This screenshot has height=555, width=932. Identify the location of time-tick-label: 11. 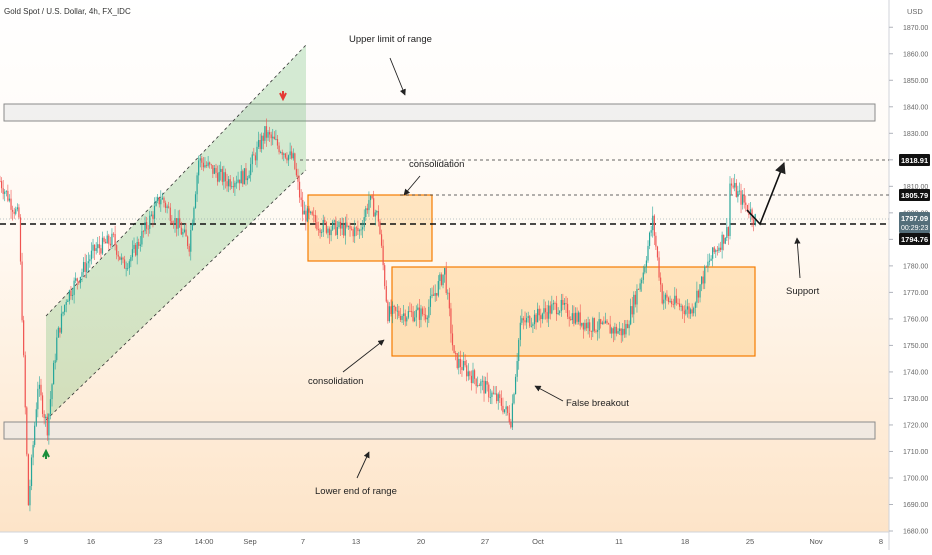
(619, 541).